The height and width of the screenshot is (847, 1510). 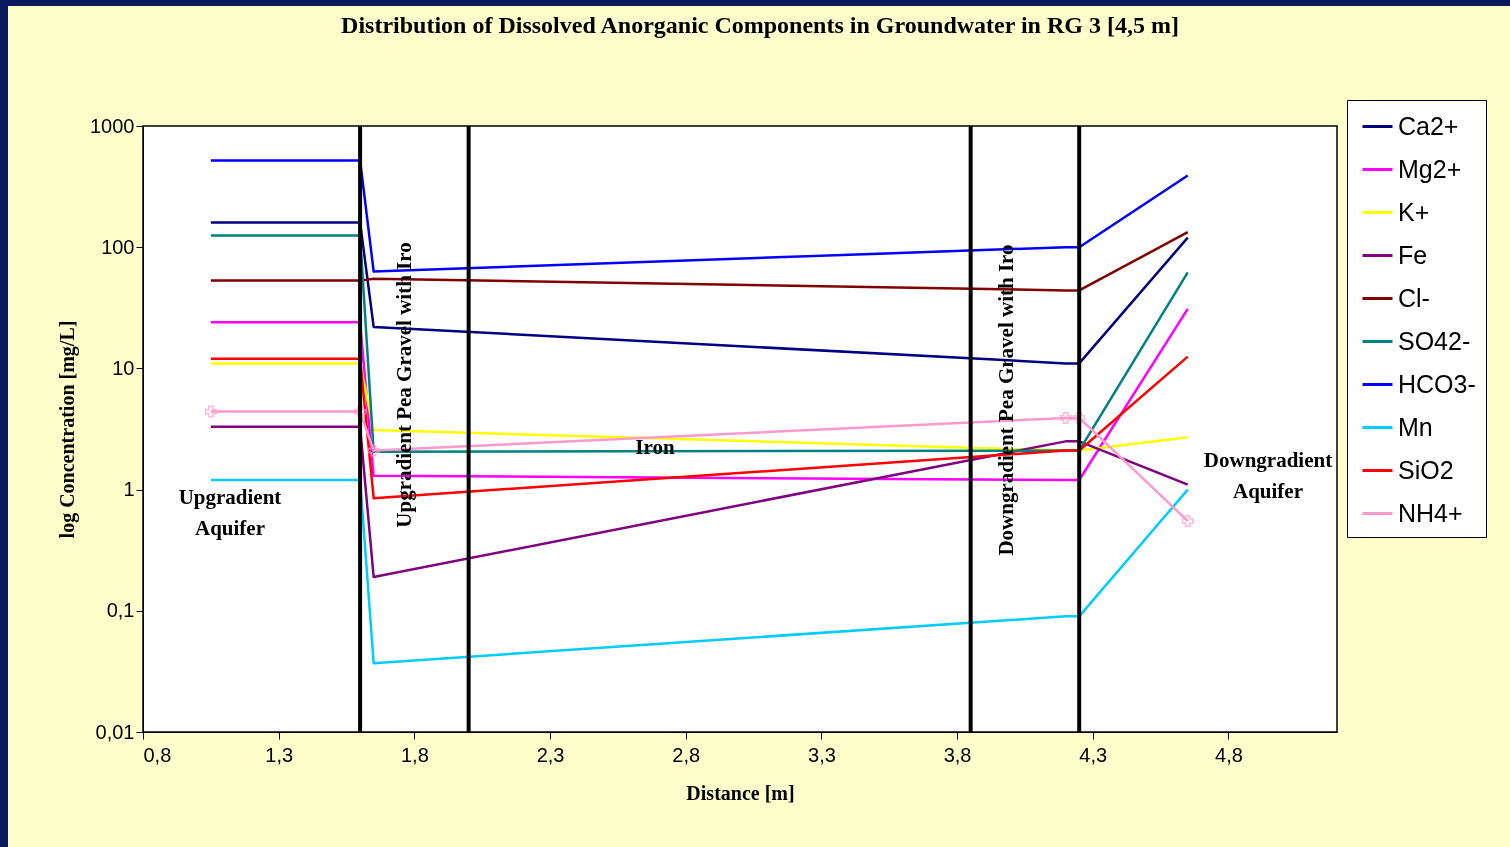 What do you see at coordinates (120, 610) in the screenshot?
I see `y-tick-label: 0,1` at bounding box center [120, 610].